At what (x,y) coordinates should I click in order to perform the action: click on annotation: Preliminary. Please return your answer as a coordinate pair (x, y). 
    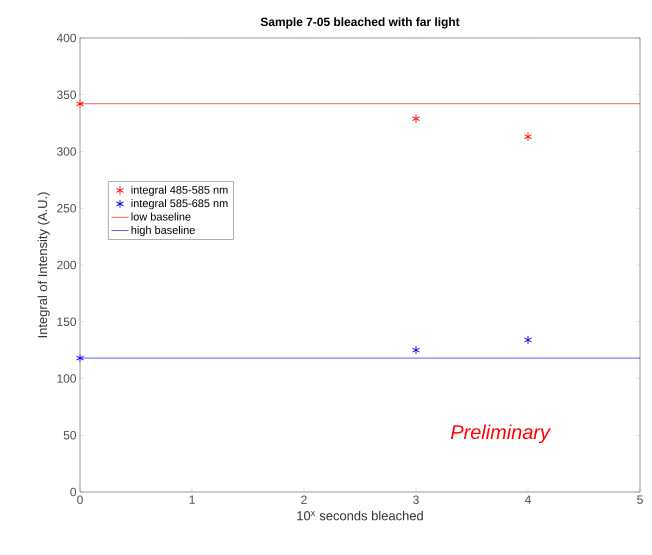
    Looking at the image, I should click on (500, 434).